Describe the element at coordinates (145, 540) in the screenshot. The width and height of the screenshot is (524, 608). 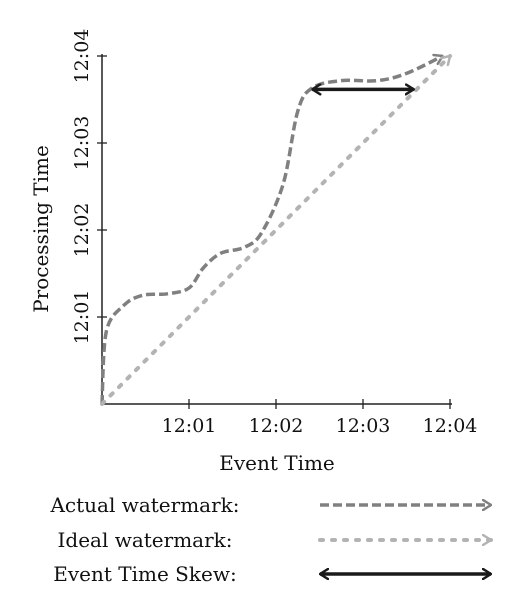
I see `legend-label-ideal: Ideal watermark:` at that location.